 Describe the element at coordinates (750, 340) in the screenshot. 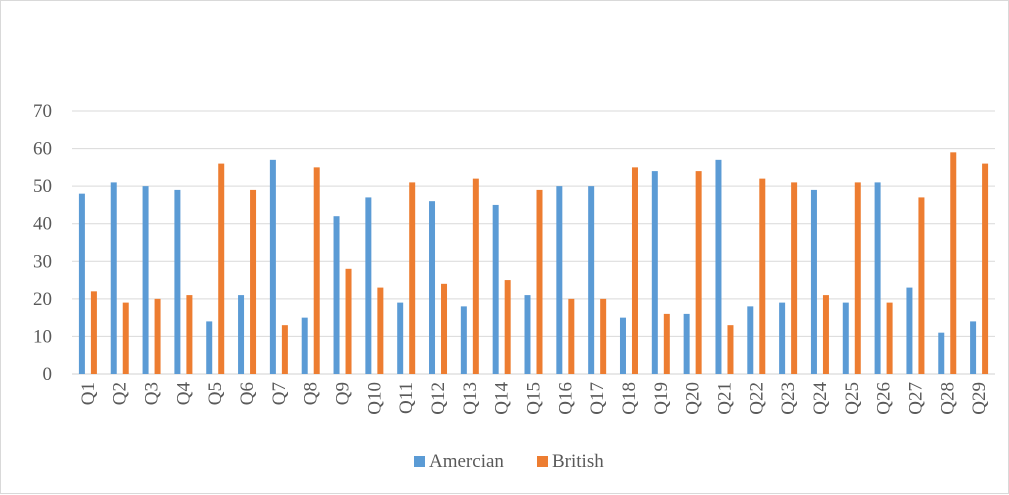

I see `bar-amercian-q22` at that location.